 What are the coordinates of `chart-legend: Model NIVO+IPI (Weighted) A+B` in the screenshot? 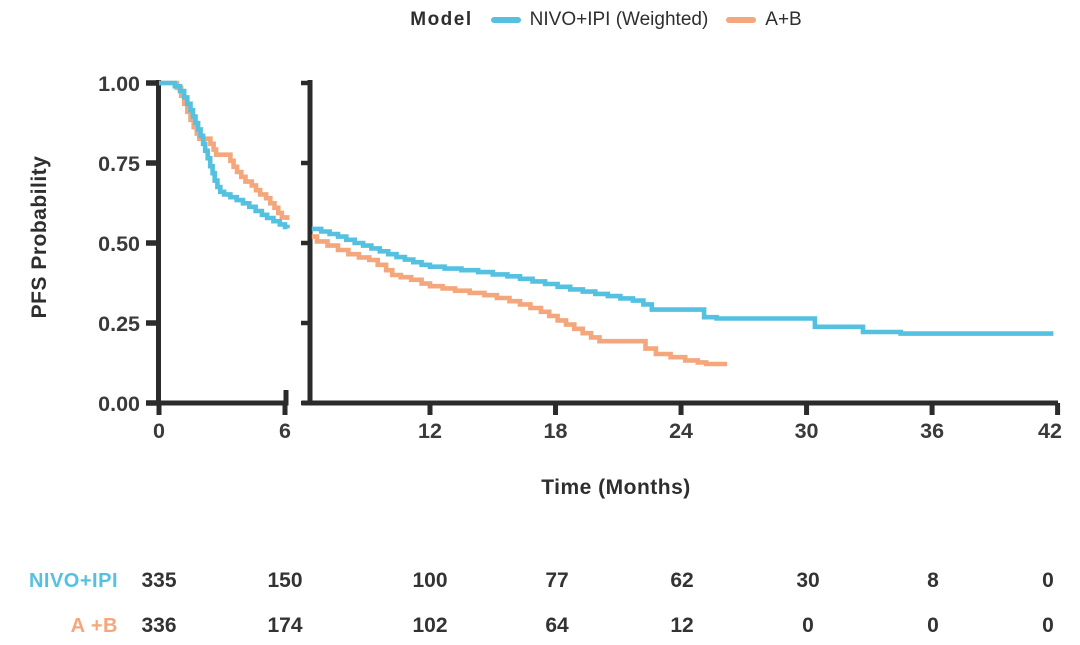 It's located at (606, 20).